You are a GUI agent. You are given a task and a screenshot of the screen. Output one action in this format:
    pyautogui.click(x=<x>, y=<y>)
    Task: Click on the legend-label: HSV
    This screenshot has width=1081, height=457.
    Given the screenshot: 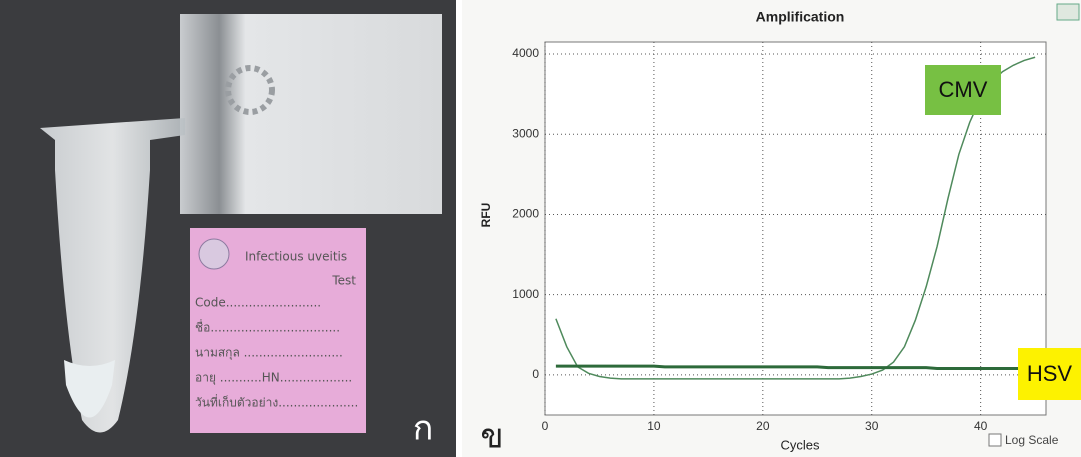 What is the action you would take?
    pyautogui.click(x=1050, y=373)
    